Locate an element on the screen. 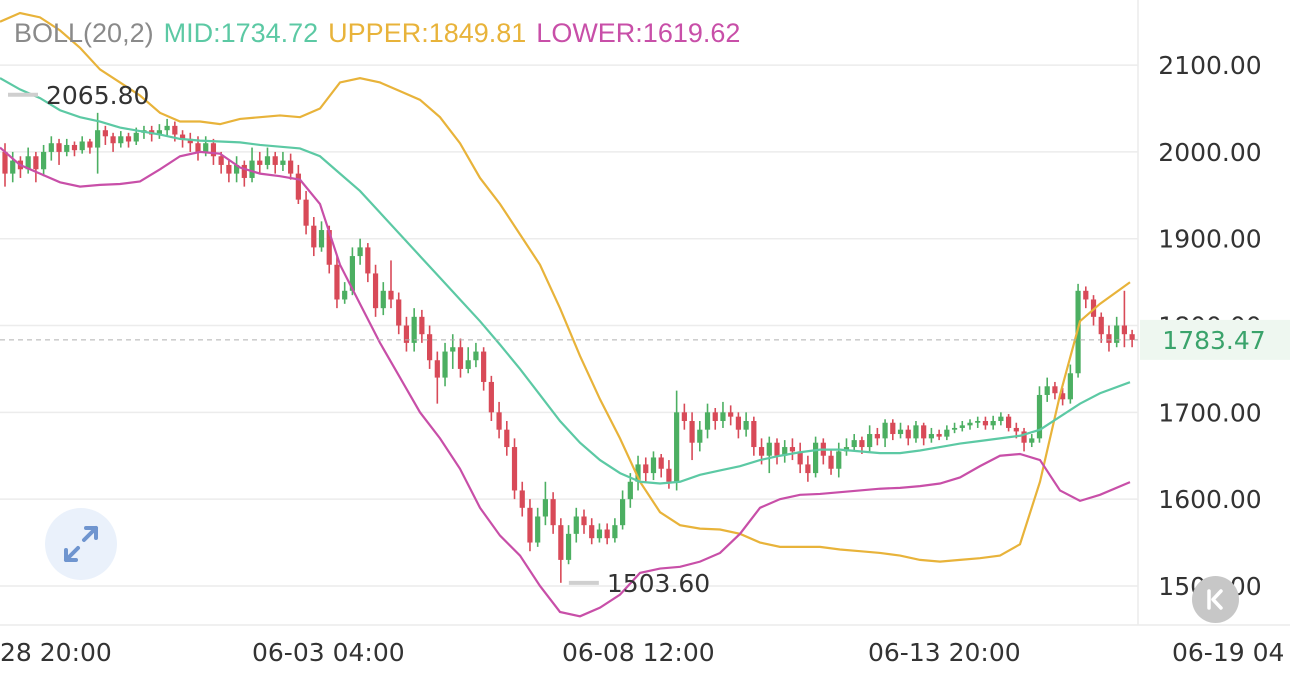 Image resolution: width=1290 pixels, height=678 pixels. y-tick-label: 2100.00 is located at coordinates (1209, 65).